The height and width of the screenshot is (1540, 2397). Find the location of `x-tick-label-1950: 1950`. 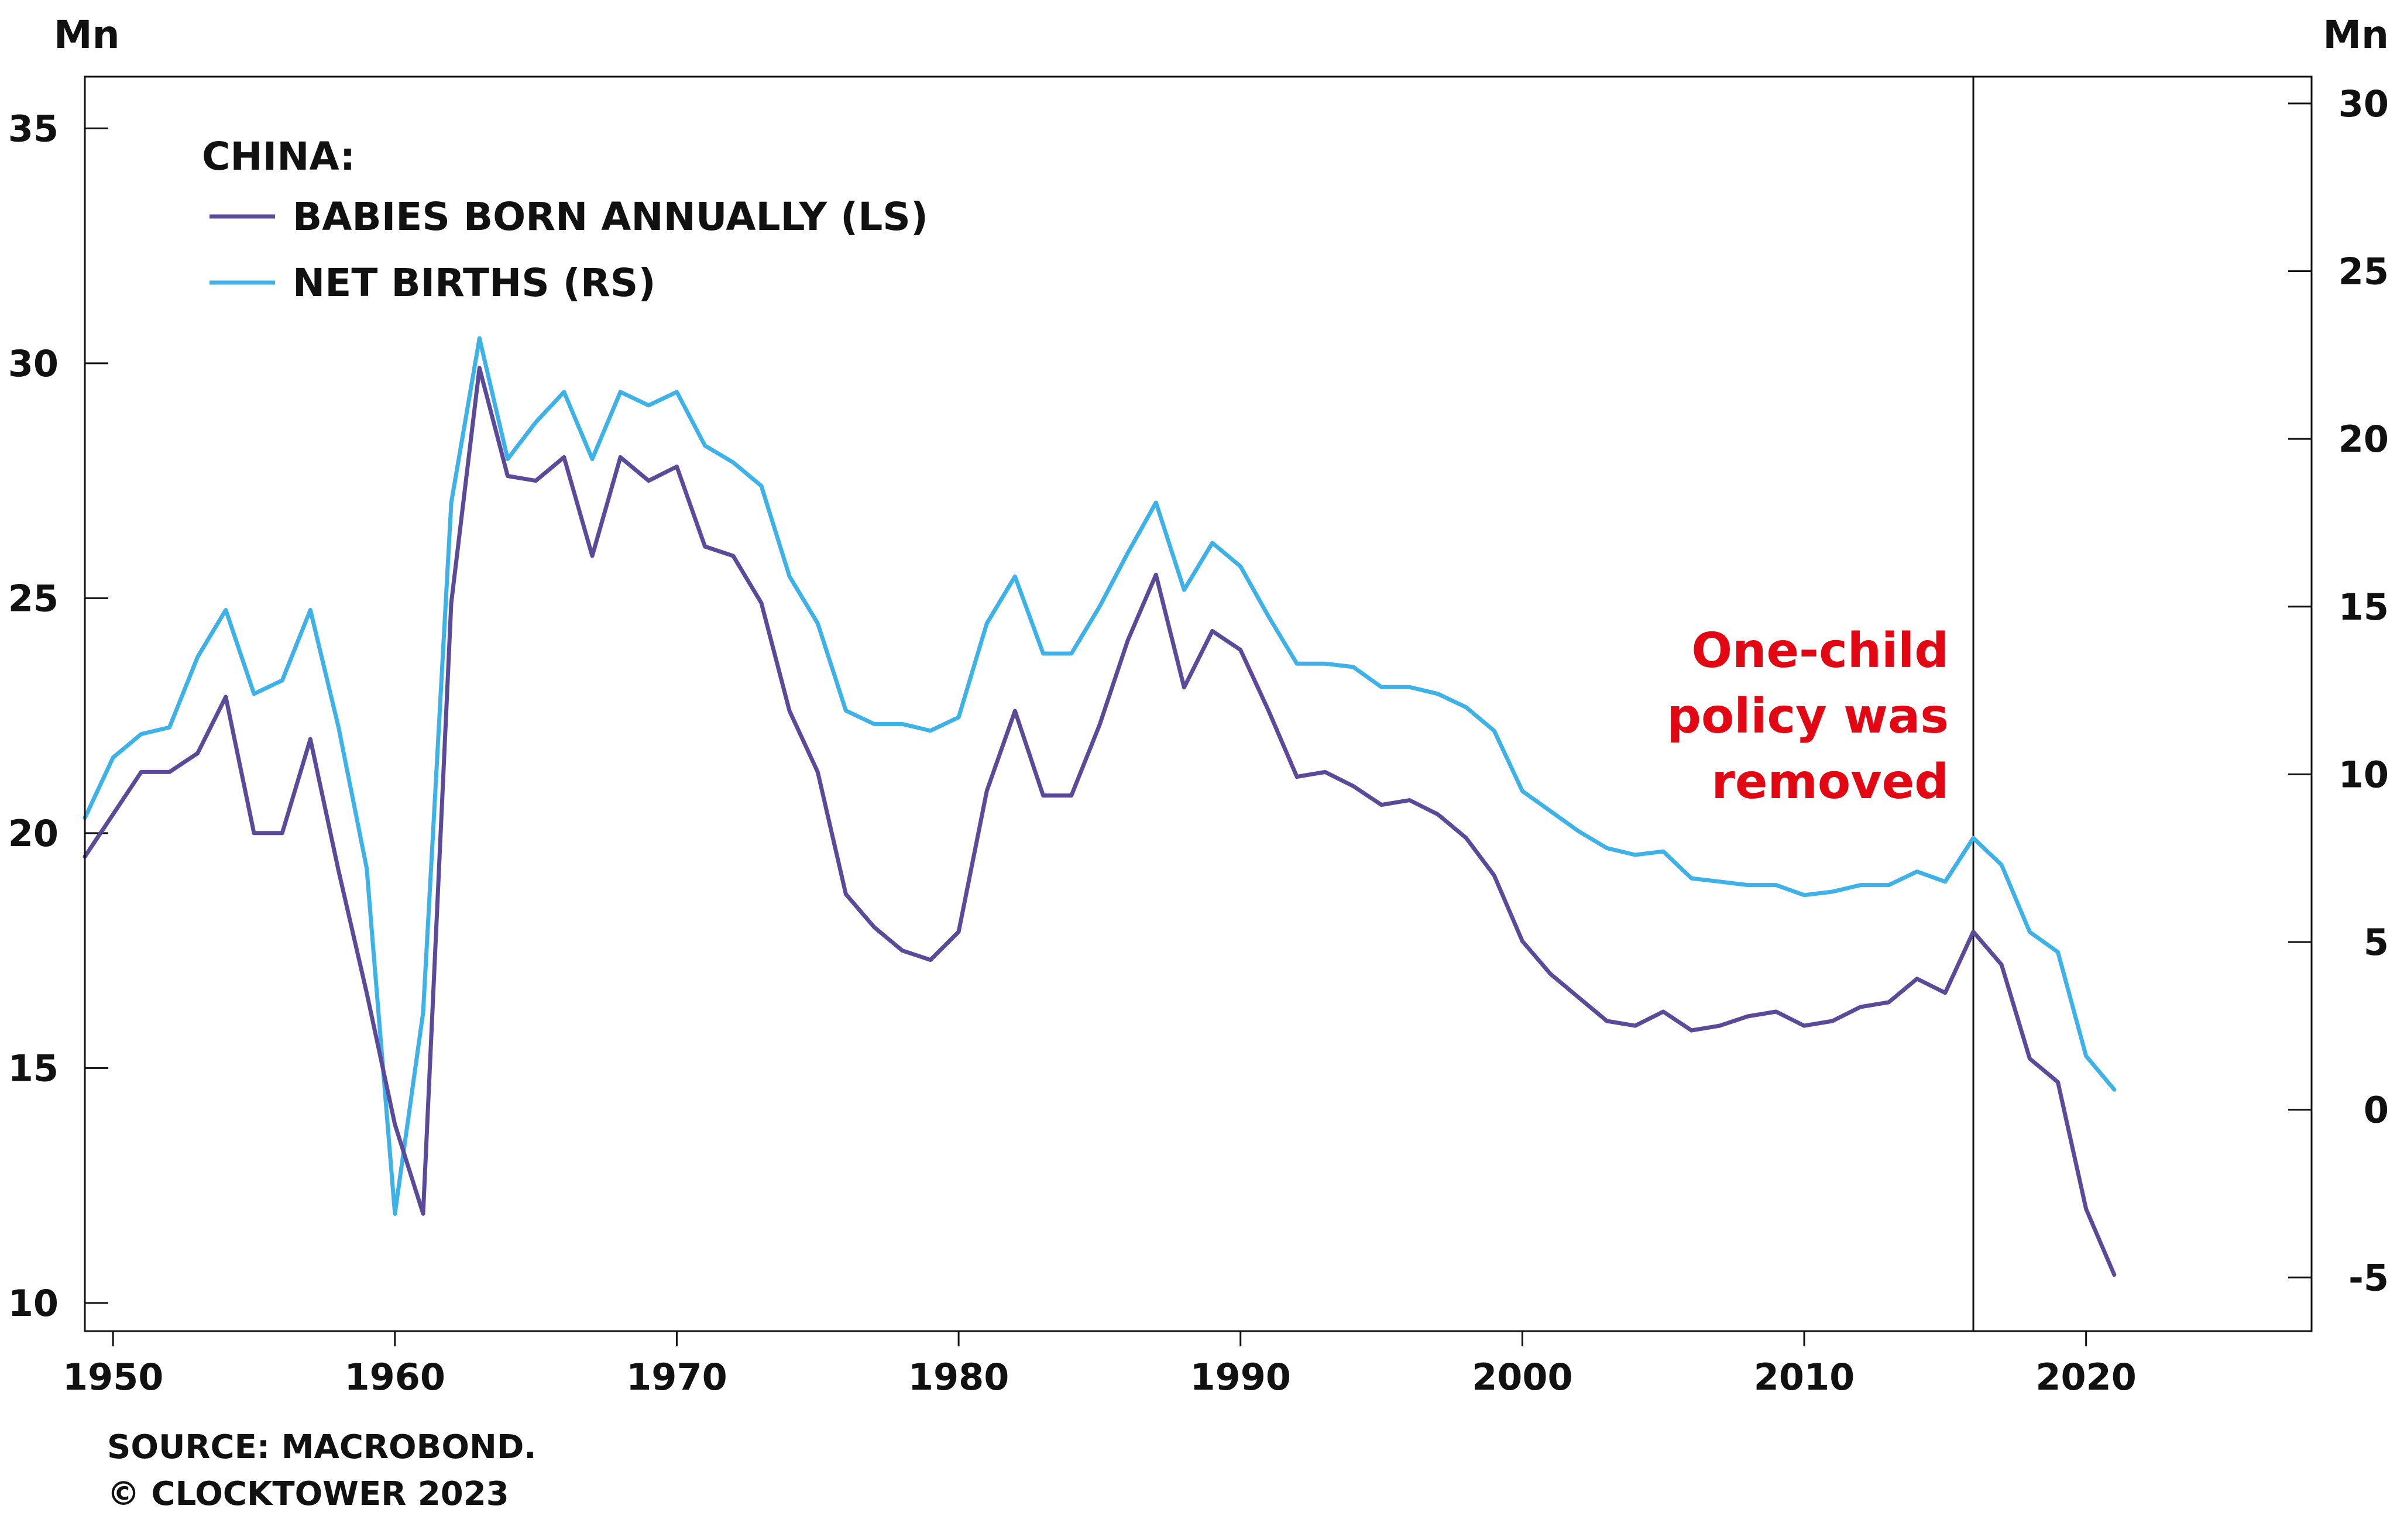

x-tick-label-1950: 1950 is located at coordinates (113, 1377).